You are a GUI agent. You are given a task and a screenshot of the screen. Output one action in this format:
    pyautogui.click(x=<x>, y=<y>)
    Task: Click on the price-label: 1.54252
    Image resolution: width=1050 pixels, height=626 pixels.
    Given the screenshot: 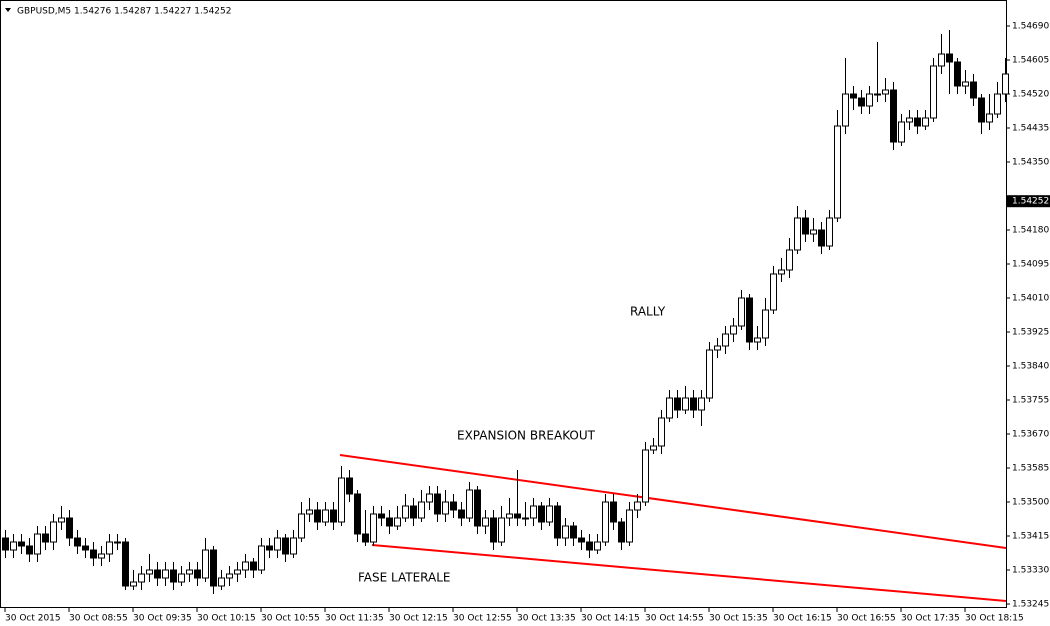 What is the action you would take?
    pyautogui.click(x=1030, y=202)
    